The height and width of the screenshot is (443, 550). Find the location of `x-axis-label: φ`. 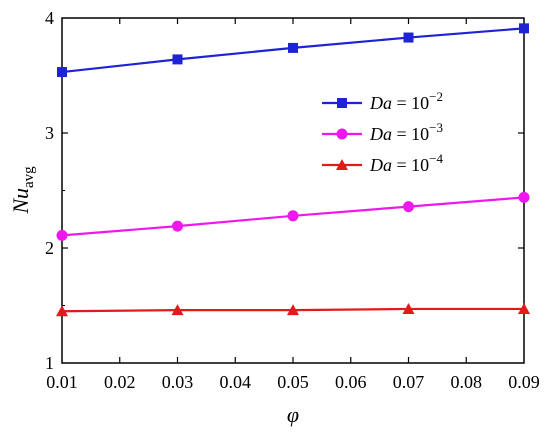

x-axis-label: φ is located at coordinates (293, 414).